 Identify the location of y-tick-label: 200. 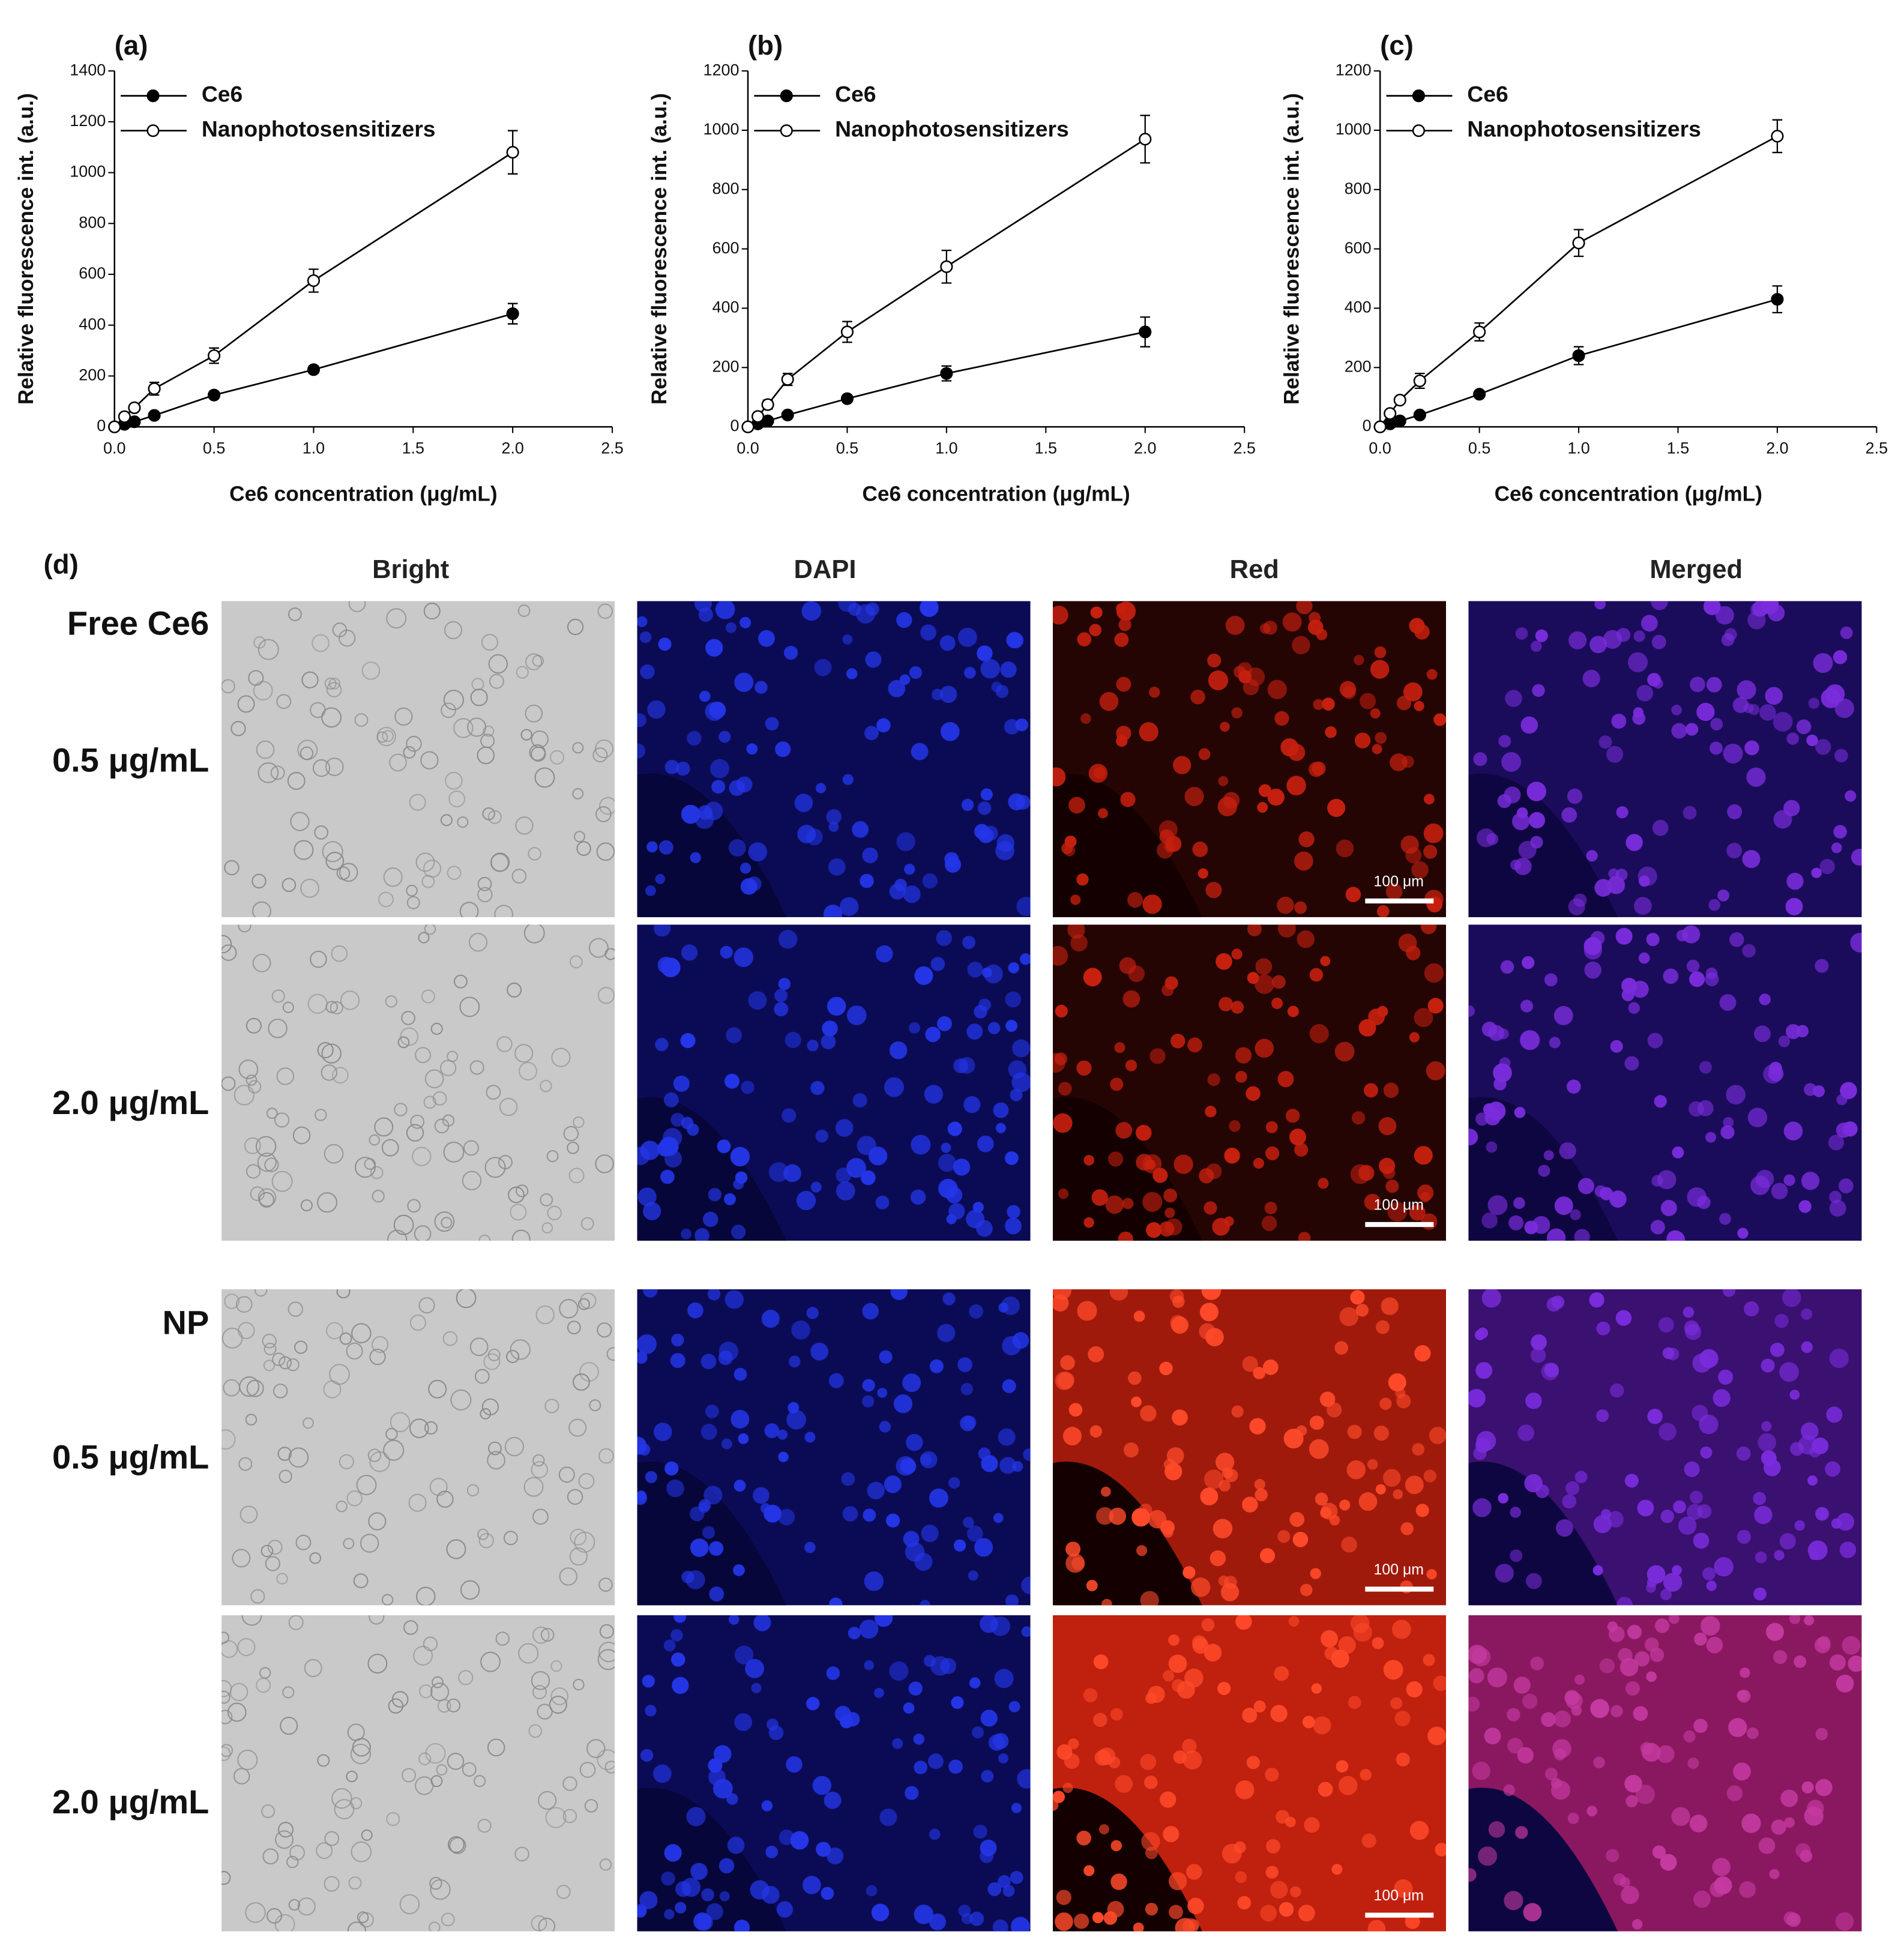
(93, 375).